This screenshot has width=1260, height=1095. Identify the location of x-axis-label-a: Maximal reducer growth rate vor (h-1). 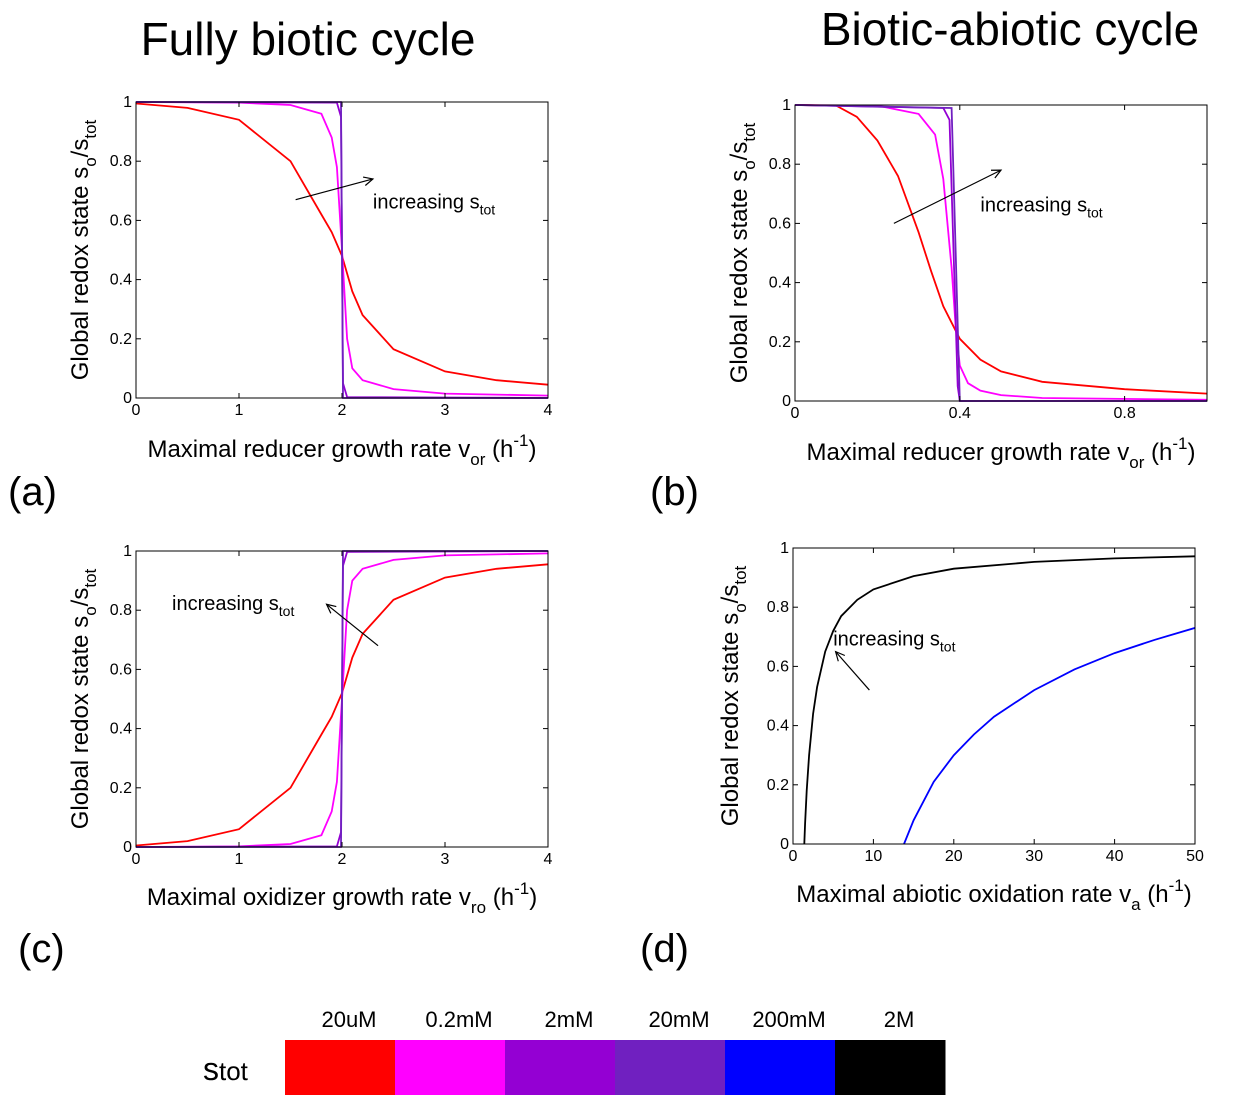
(341, 450).